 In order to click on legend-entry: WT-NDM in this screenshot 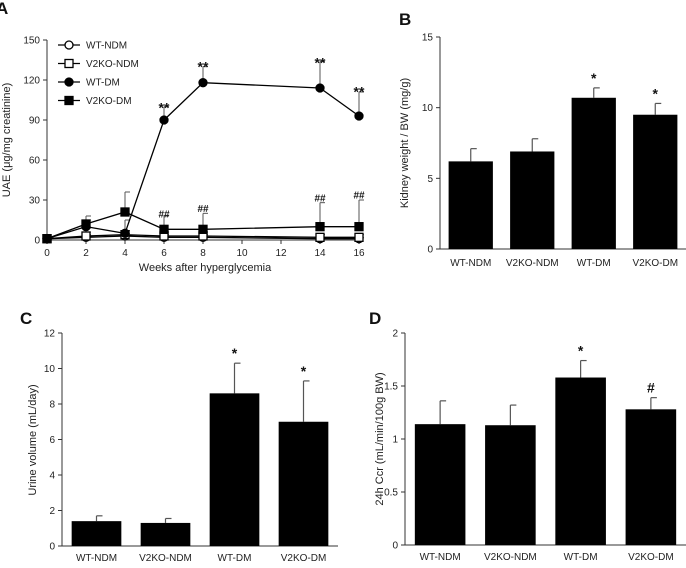, I will do `click(106, 46)`.